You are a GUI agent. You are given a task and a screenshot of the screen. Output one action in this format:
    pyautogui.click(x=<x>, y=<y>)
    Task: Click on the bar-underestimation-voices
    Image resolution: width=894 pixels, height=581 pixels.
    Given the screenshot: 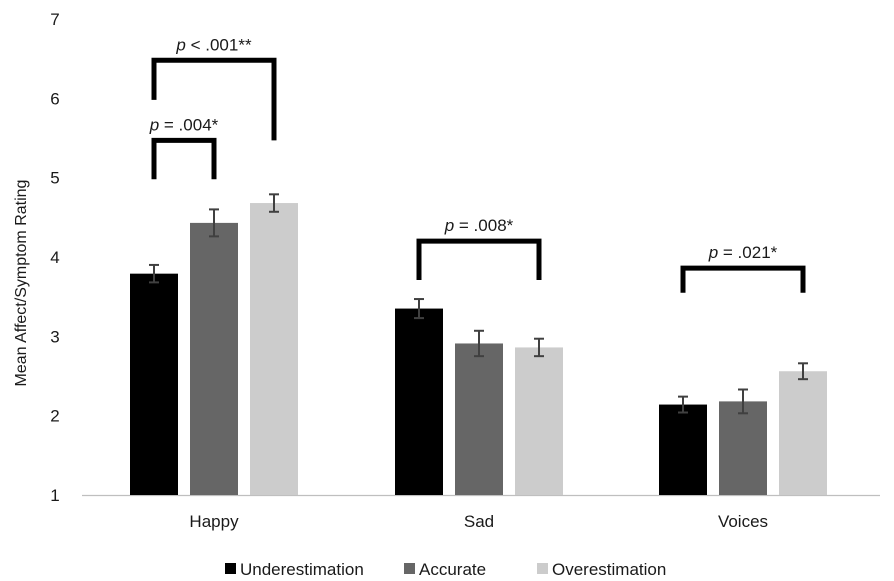 What is the action you would take?
    pyautogui.click(x=683, y=449)
    